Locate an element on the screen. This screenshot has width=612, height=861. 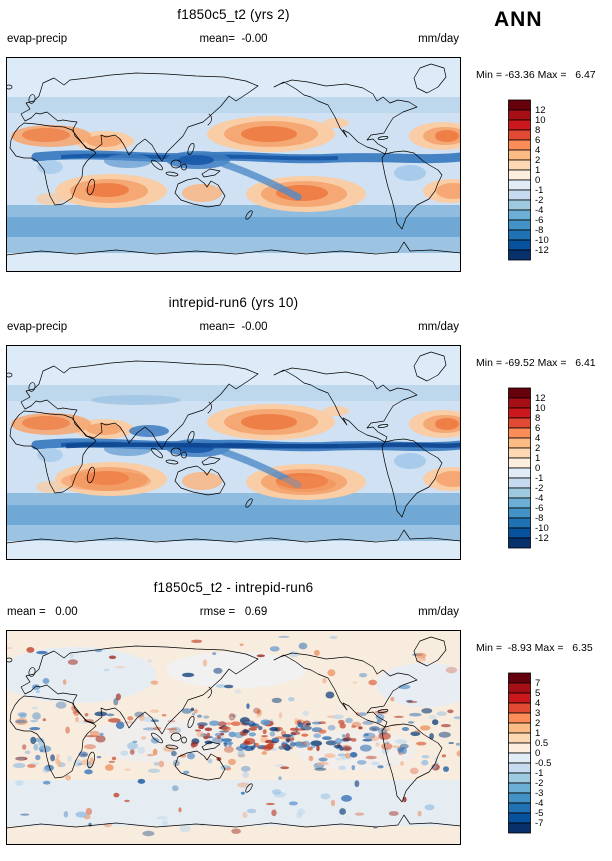
svg-text: -5 is located at coordinates (539, 813).